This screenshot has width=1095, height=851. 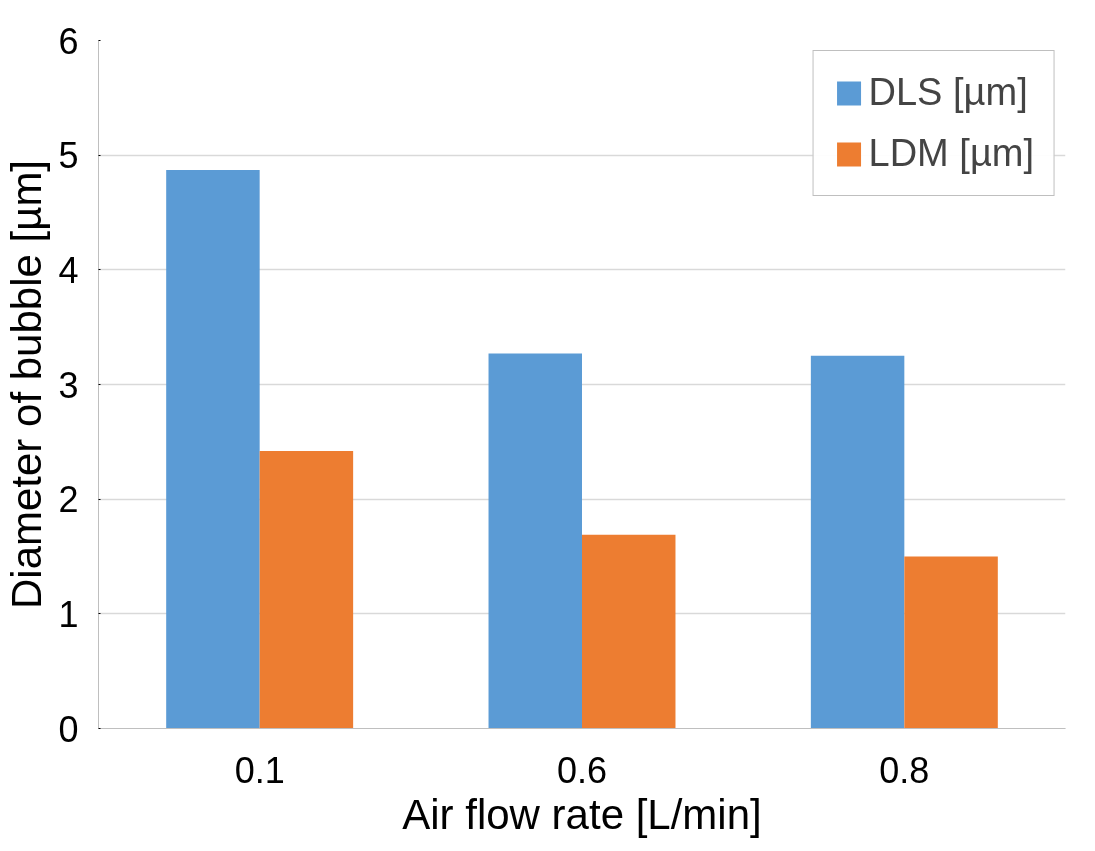 What do you see at coordinates (68, 729) in the screenshot?
I see `y-tick-label: 0` at bounding box center [68, 729].